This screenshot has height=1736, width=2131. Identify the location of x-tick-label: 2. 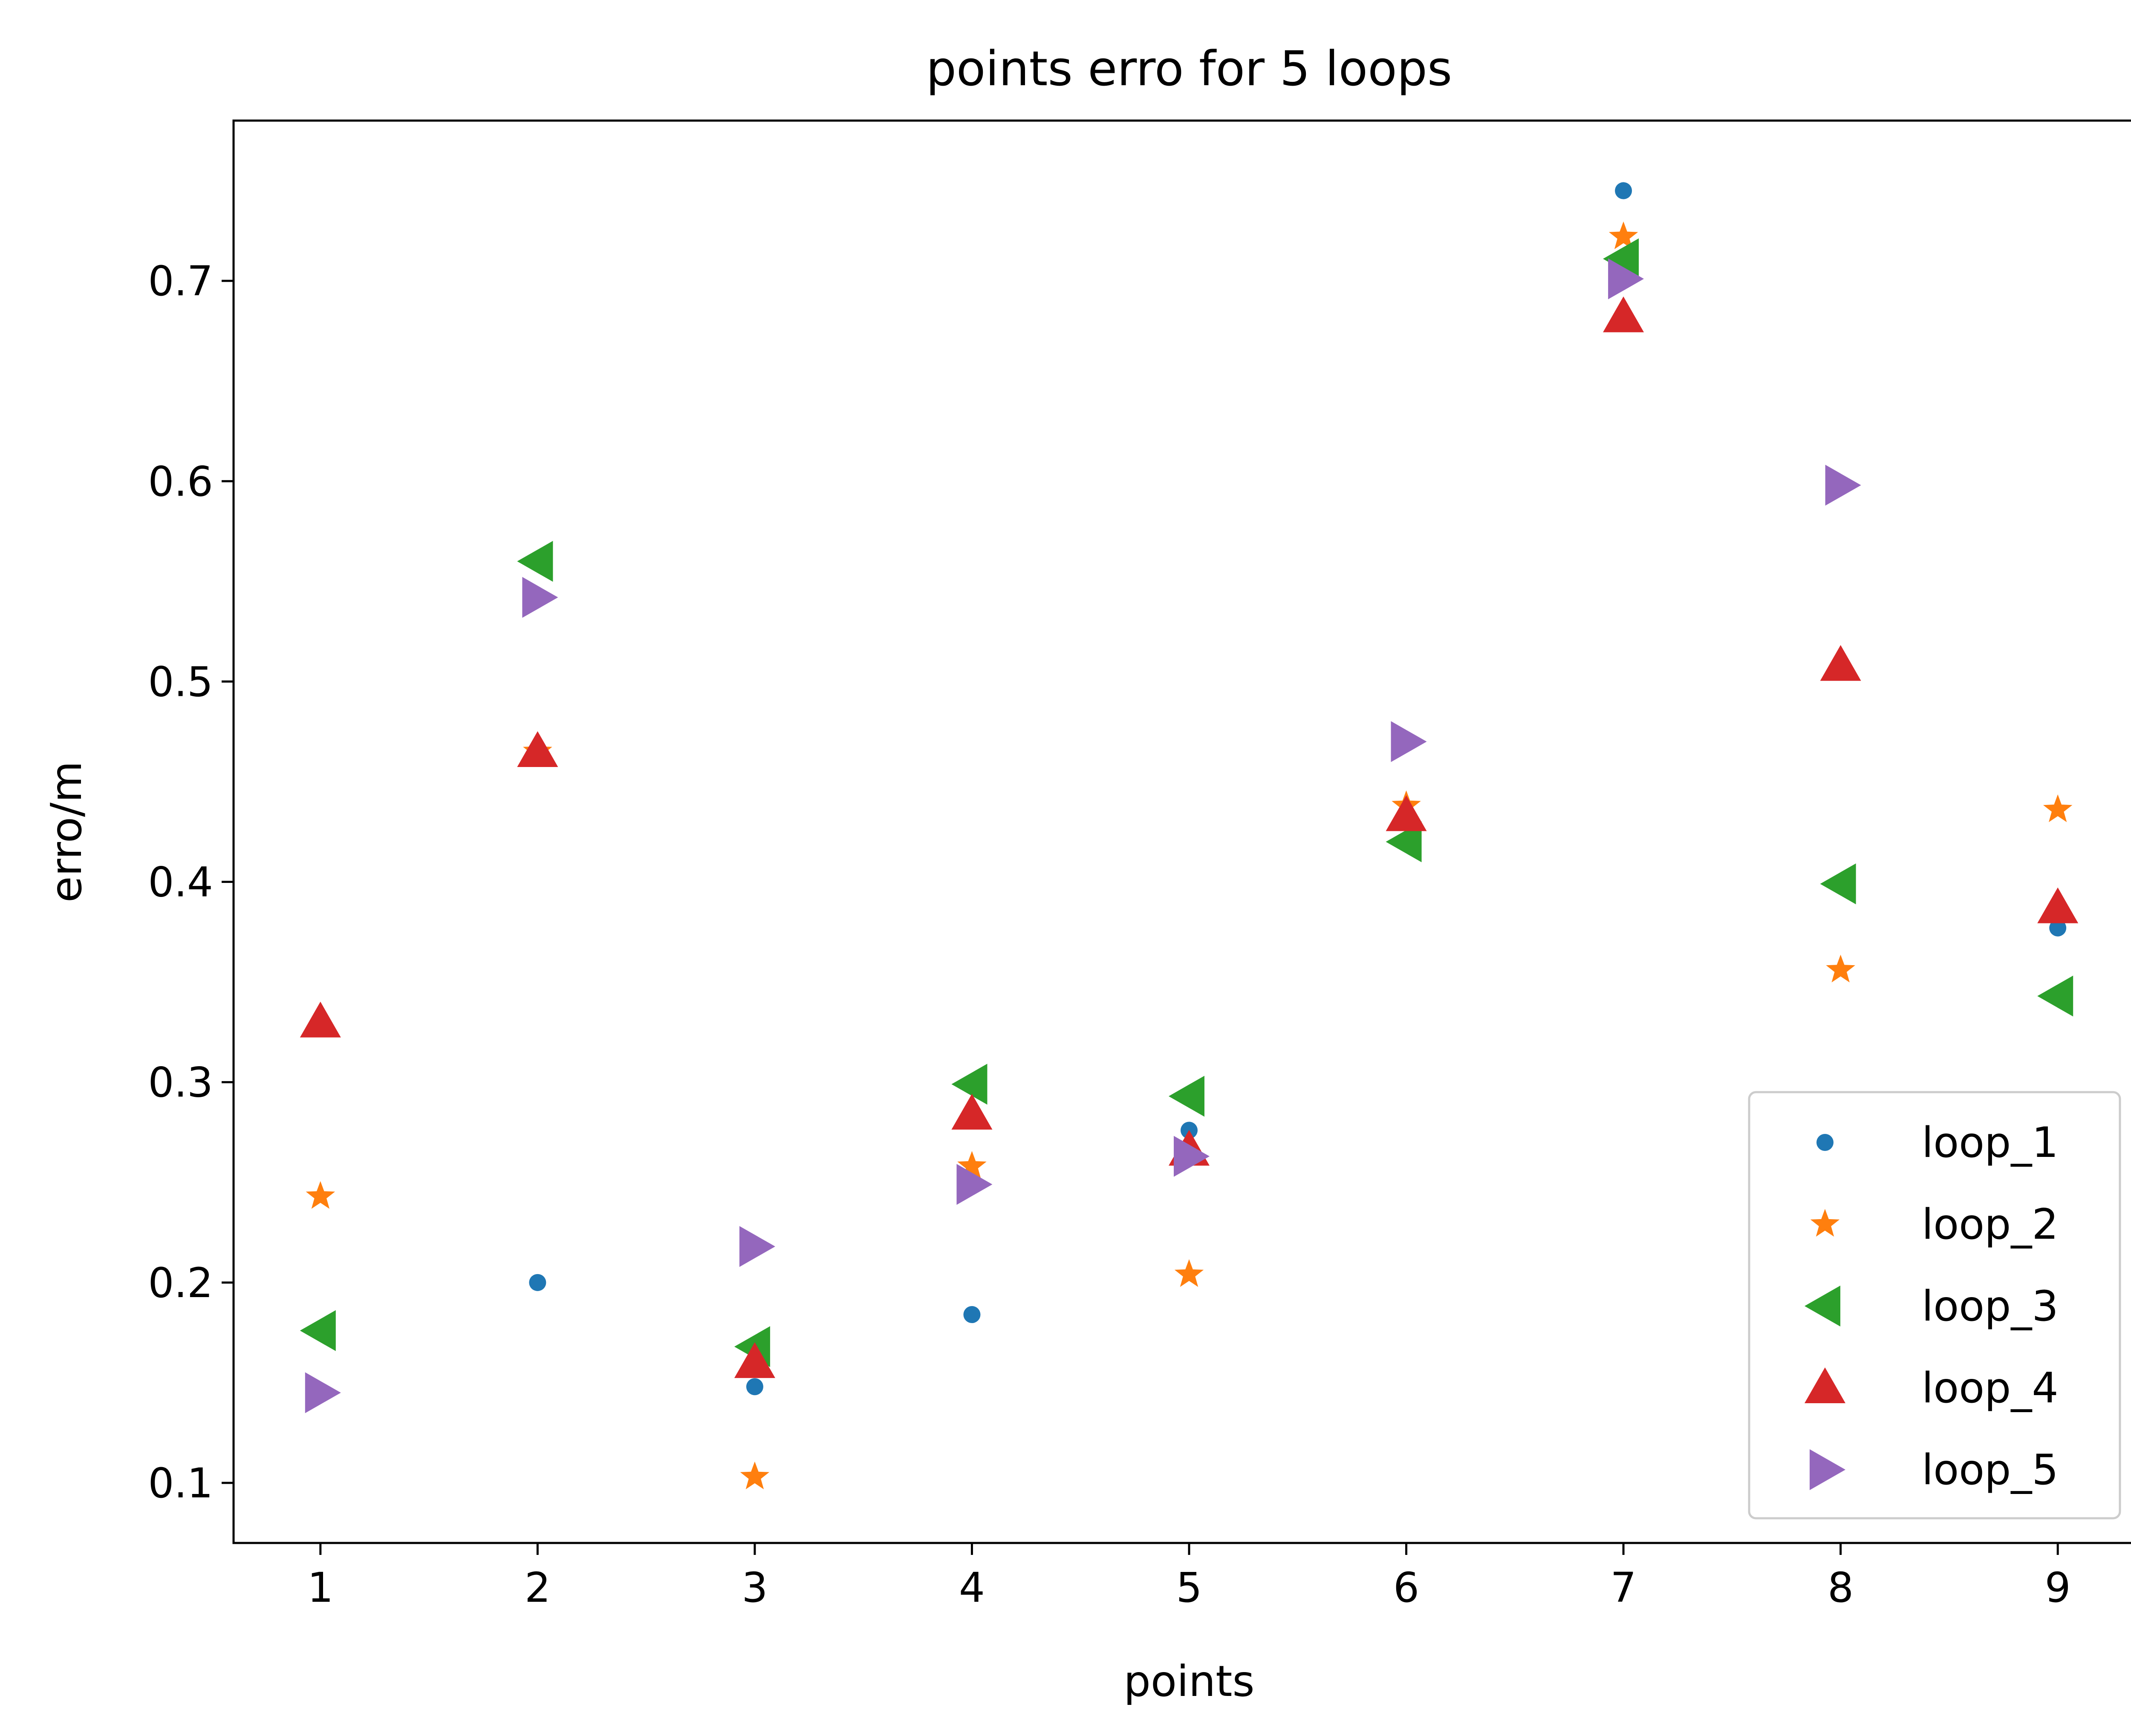
(538, 1588).